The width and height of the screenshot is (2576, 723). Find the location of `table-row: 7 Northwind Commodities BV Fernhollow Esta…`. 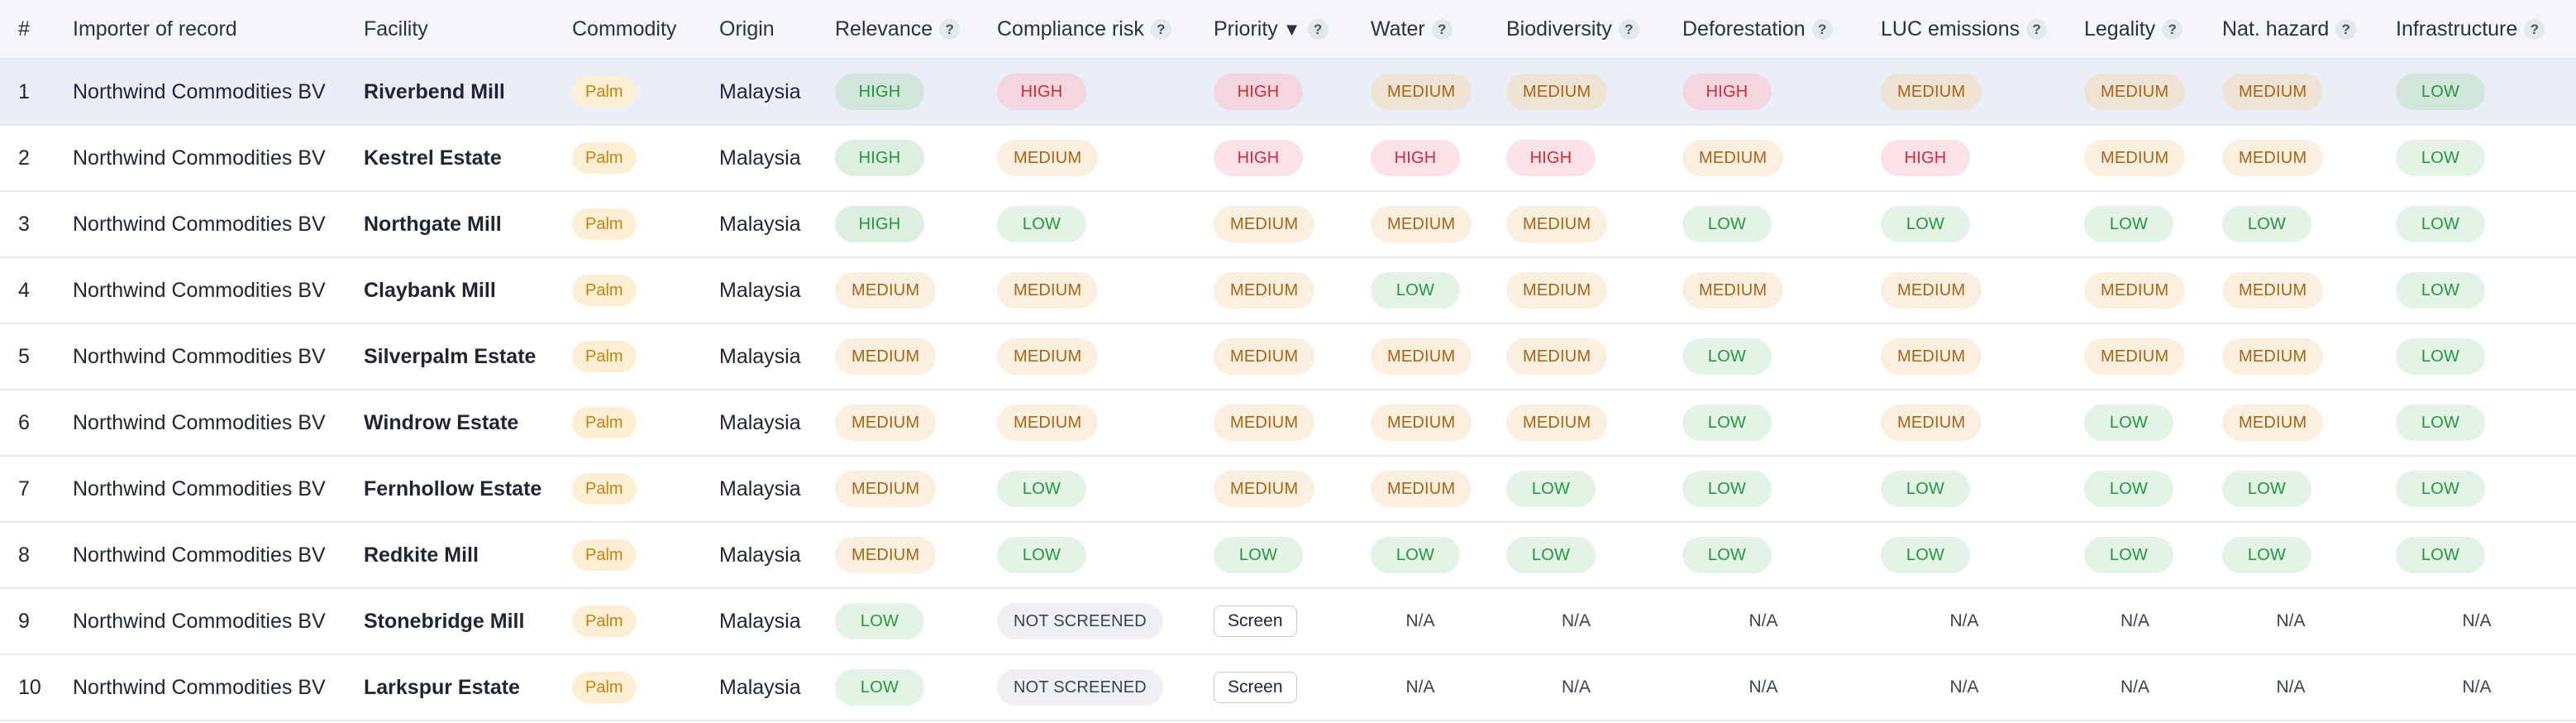

table-row: 7 Northwind Commodities BV Fernhollow Esta… is located at coordinates (1288, 489).